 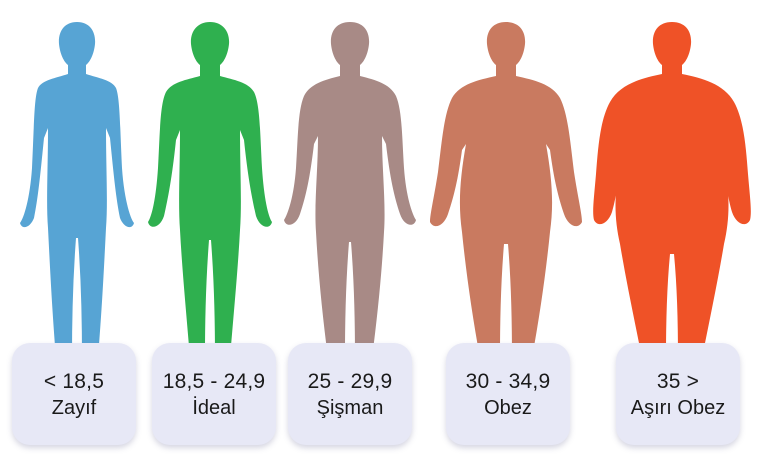 I want to click on bmi-card-overweight: 25 - 29,9 Şişman, so click(x=350, y=394).